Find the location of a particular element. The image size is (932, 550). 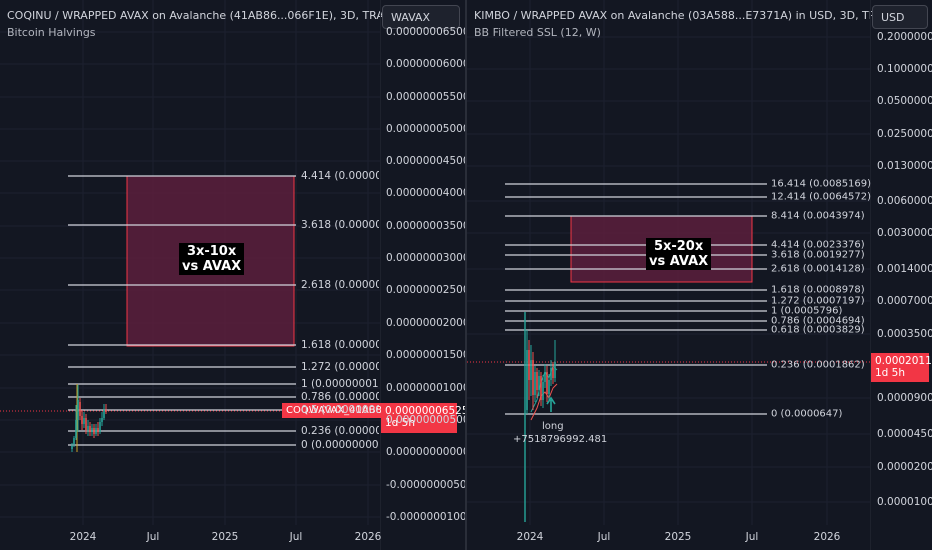

left-price-tick: 0.00000003500000 is located at coordinates (425, 226).